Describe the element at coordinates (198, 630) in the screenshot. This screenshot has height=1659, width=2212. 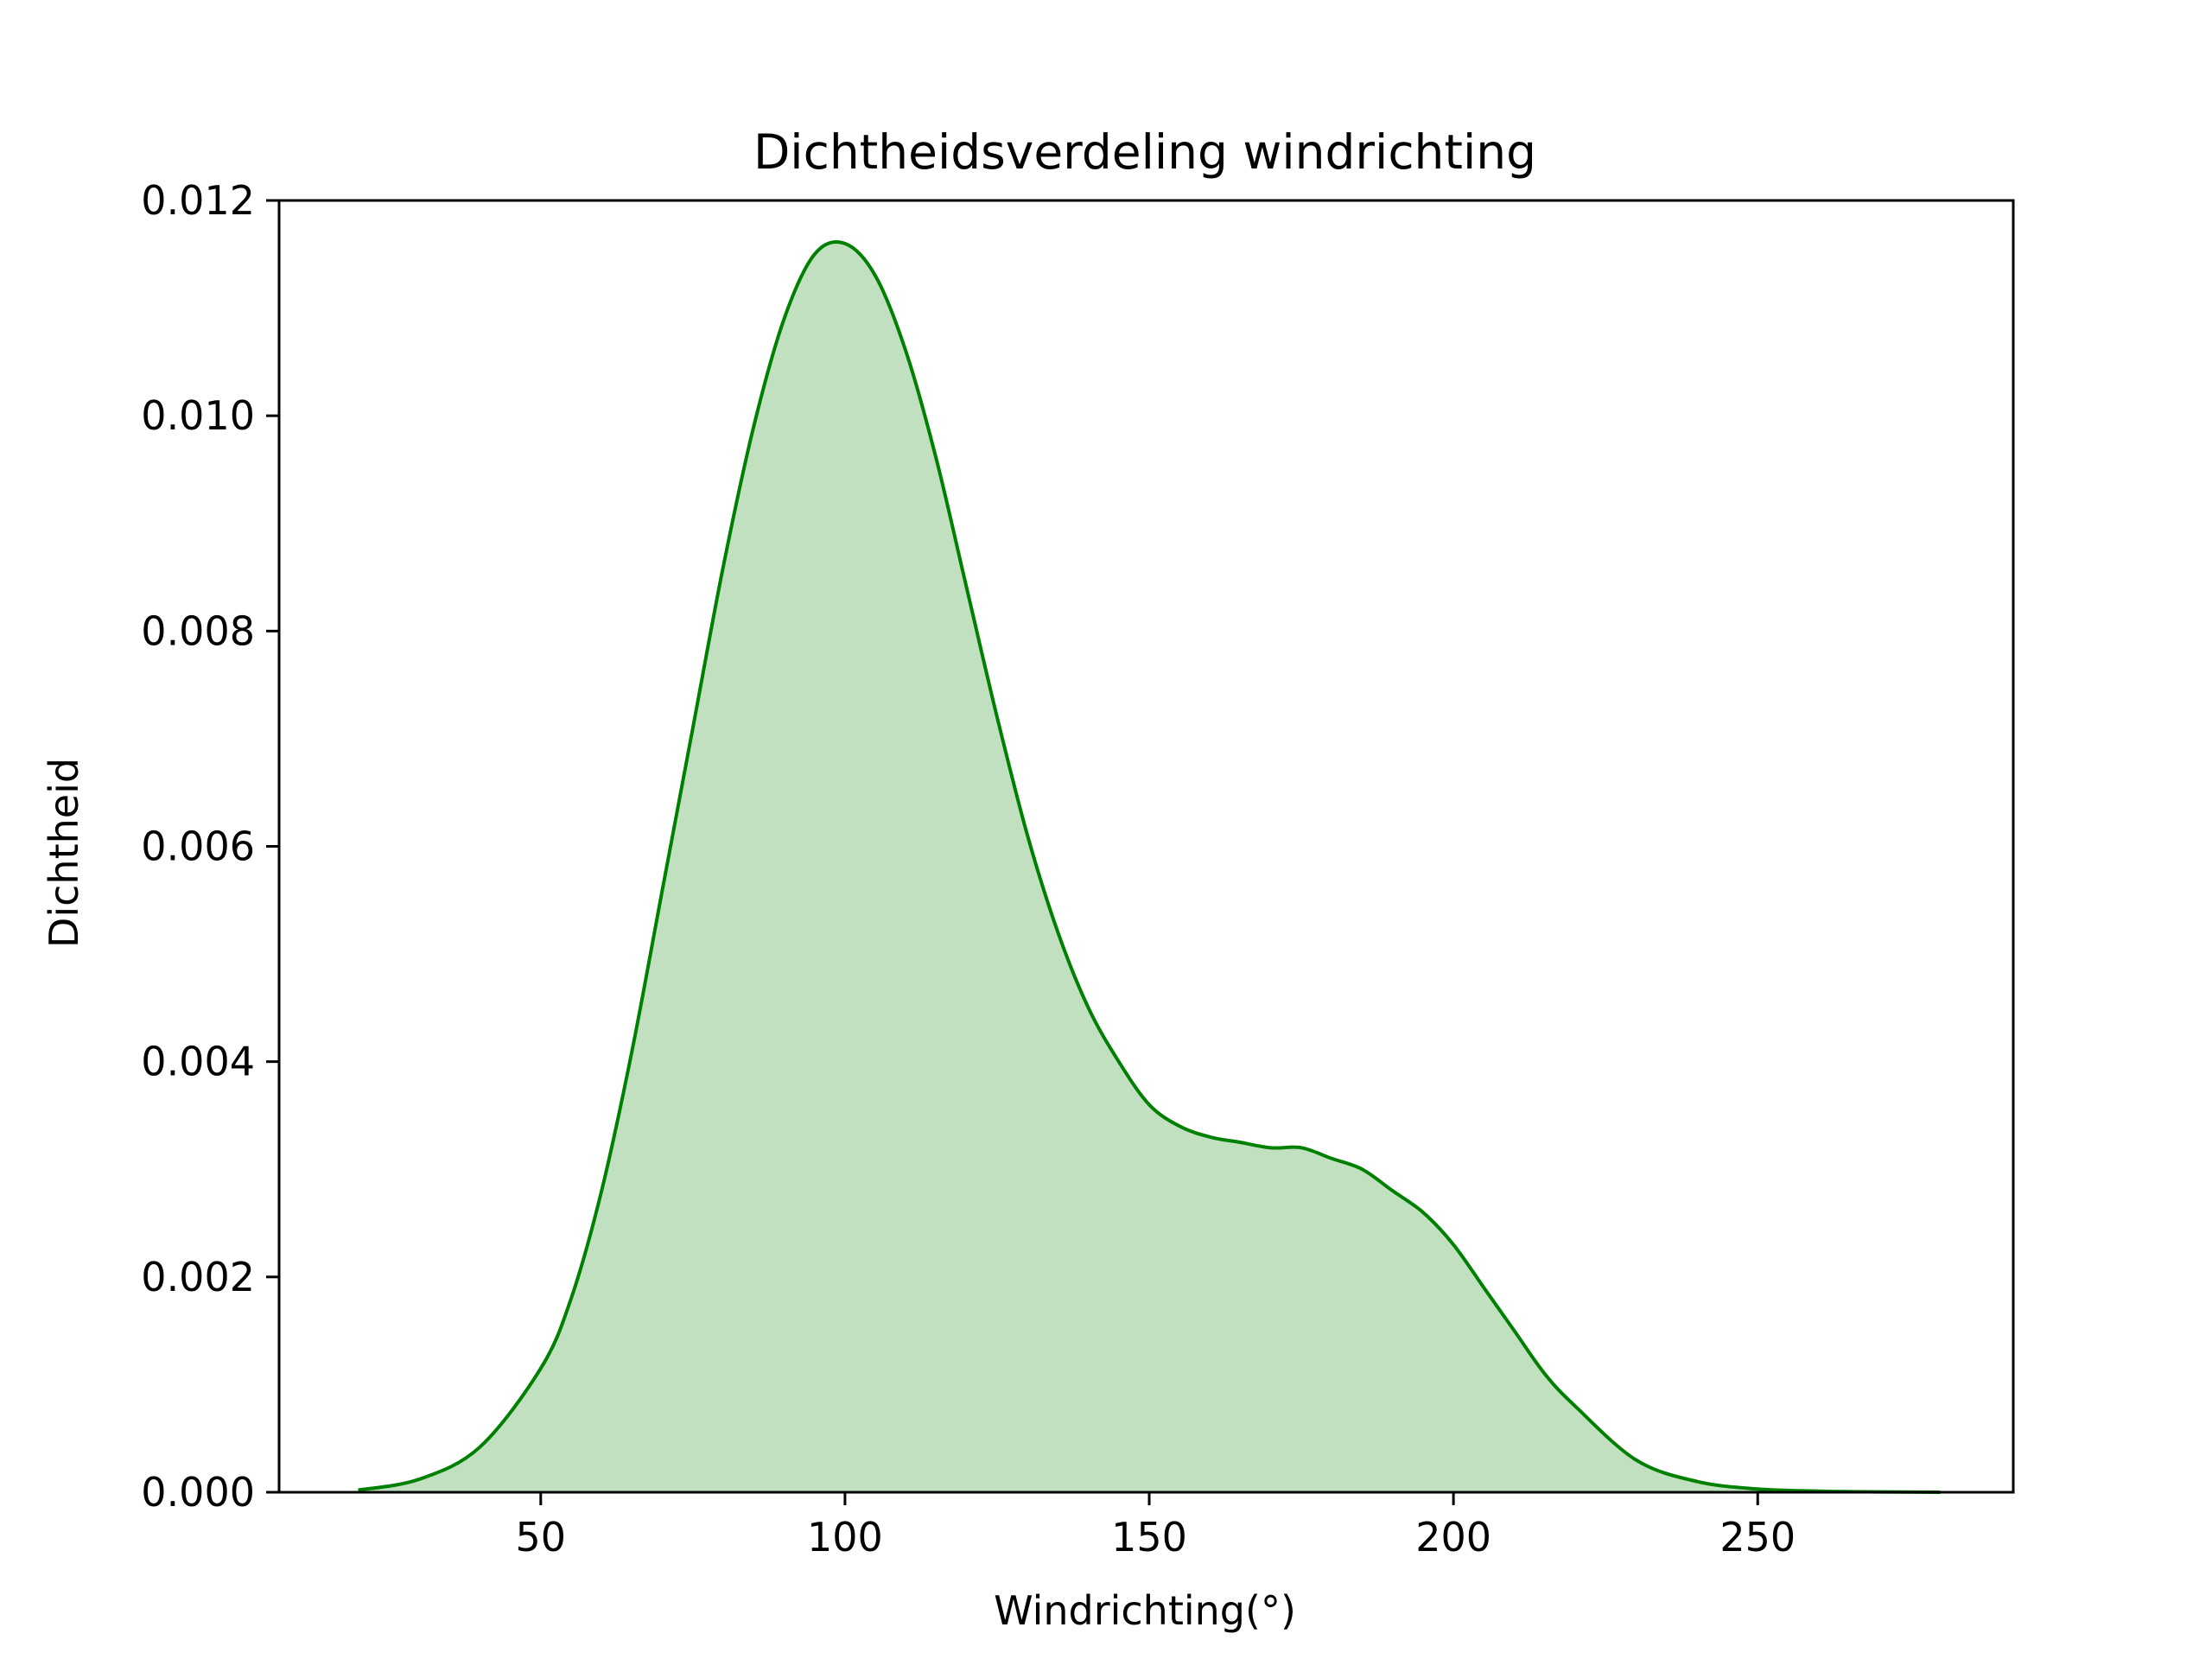
I see `y-tick-label: 0.008` at that location.